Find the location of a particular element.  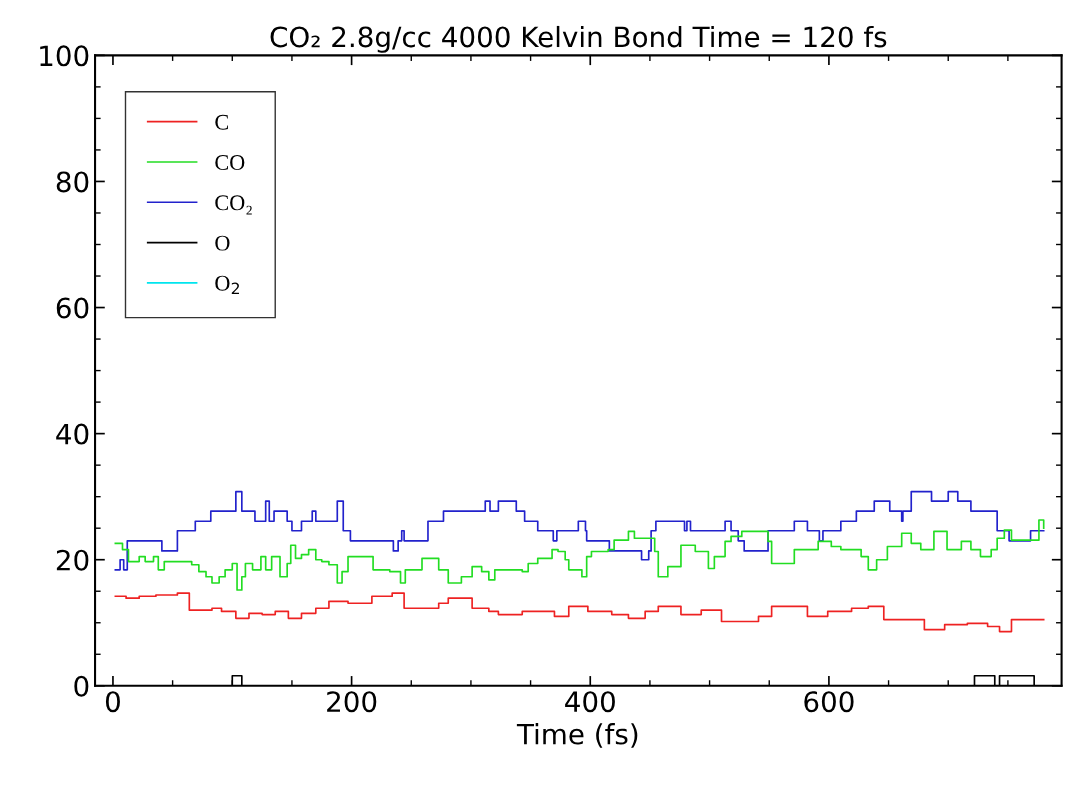

legend-label: CO is located at coordinates (230, 162).